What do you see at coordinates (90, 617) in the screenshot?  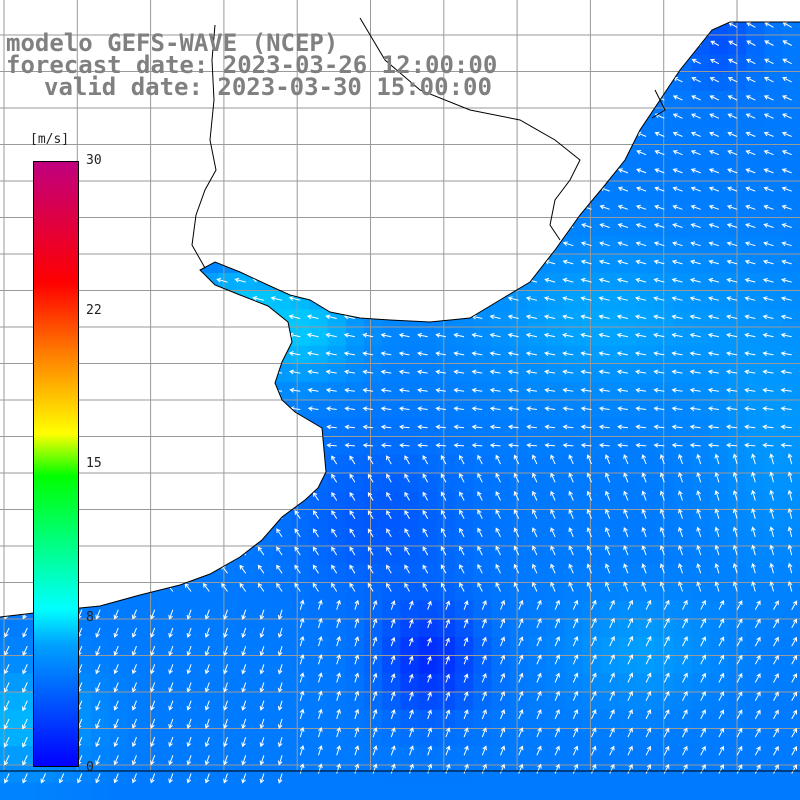 I see `colorbar-tick-8: 8` at bounding box center [90, 617].